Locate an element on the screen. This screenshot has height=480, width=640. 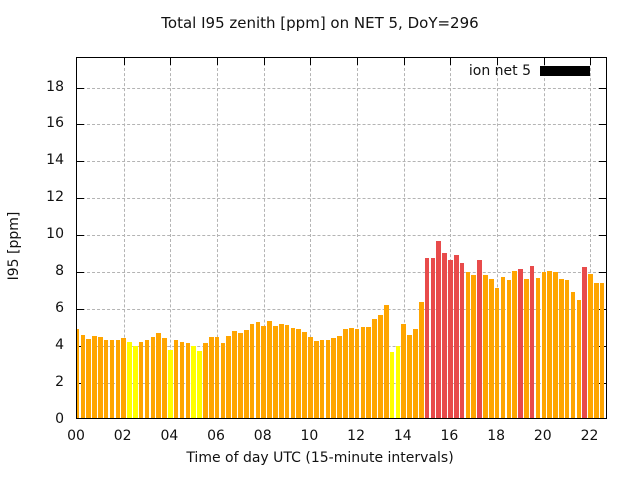
bar-05:15 is located at coordinates (199, 384).